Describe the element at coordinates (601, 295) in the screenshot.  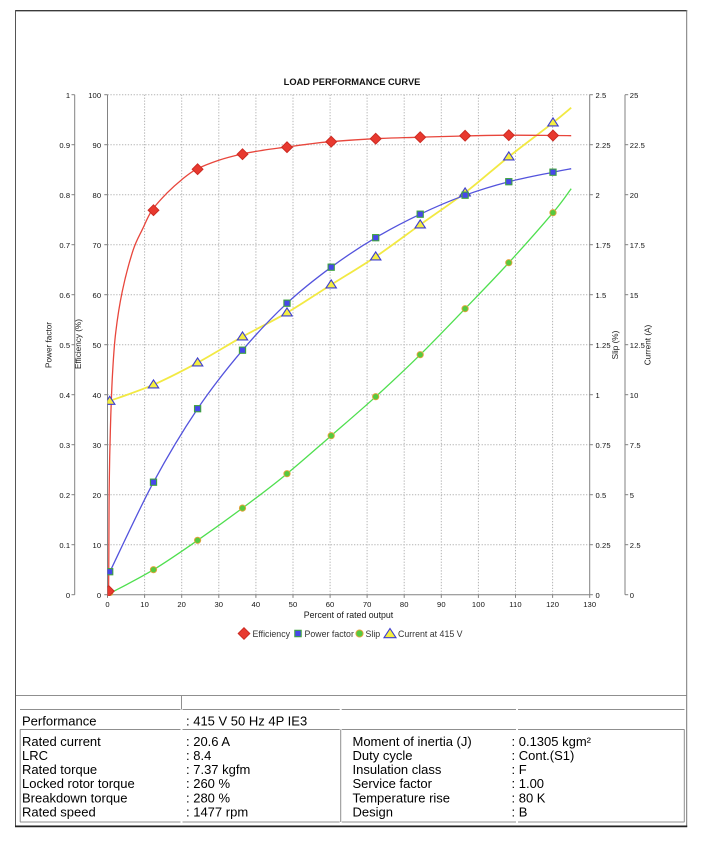
I see `svg-text: 1.5` at that location.